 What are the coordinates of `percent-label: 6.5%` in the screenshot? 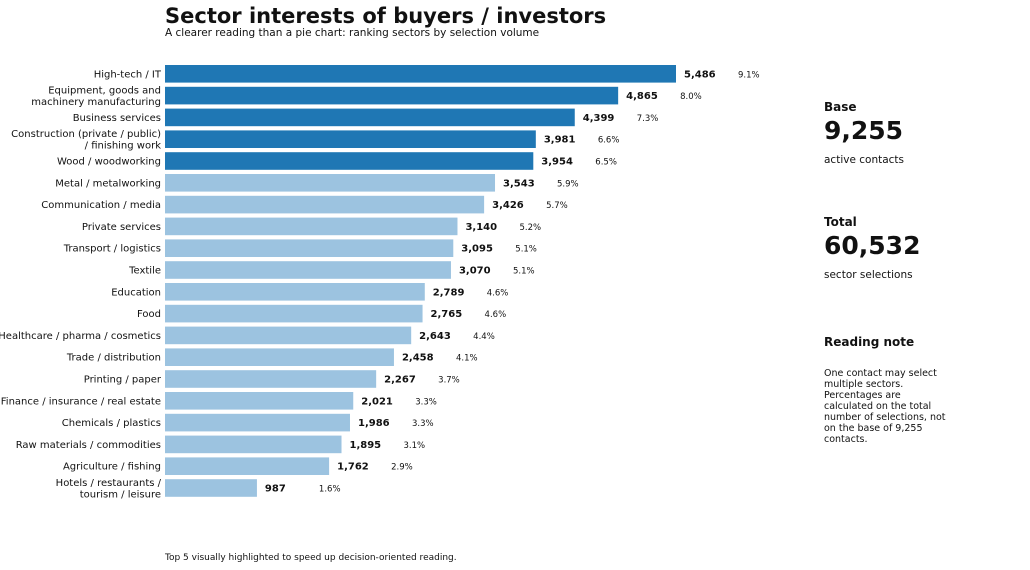 It's located at (606, 163).